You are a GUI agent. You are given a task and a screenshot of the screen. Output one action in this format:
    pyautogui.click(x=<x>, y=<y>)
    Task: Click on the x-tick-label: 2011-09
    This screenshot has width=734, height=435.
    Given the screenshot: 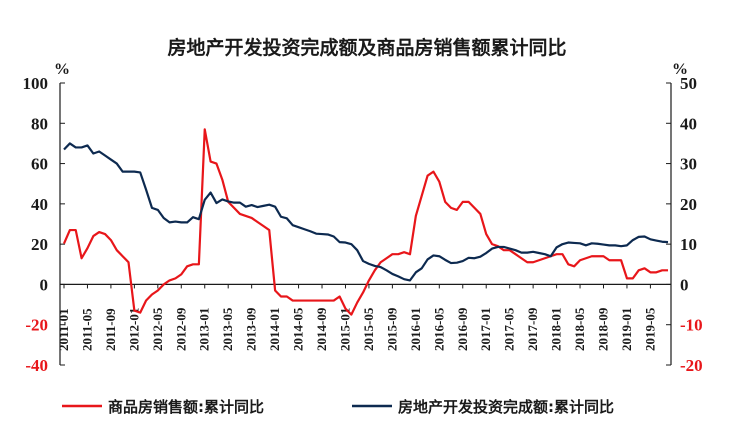 What is the action you would take?
    pyautogui.click(x=110, y=329)
    